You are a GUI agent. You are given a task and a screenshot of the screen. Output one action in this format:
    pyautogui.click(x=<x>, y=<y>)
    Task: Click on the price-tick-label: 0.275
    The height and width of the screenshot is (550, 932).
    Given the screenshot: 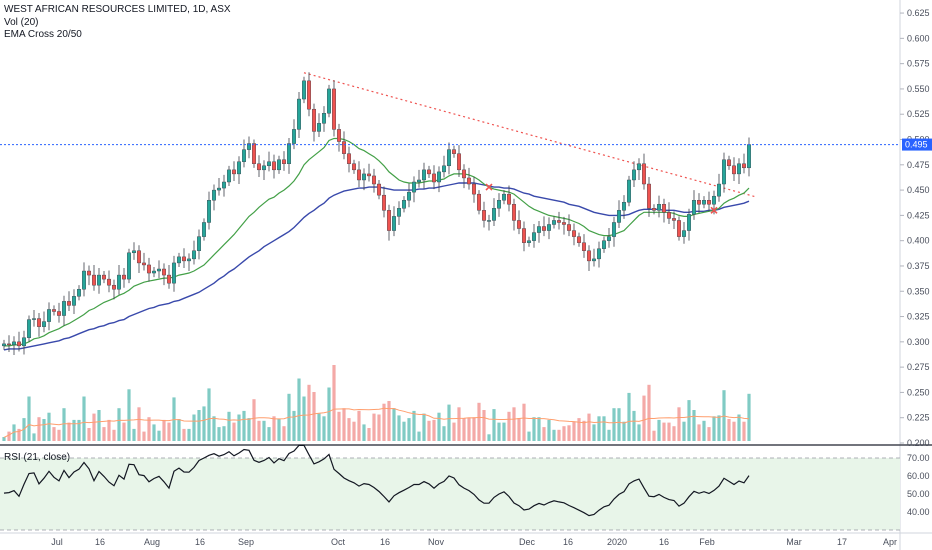 What is the action you would take?
    pyautogui.click(x=918, y=367)
    